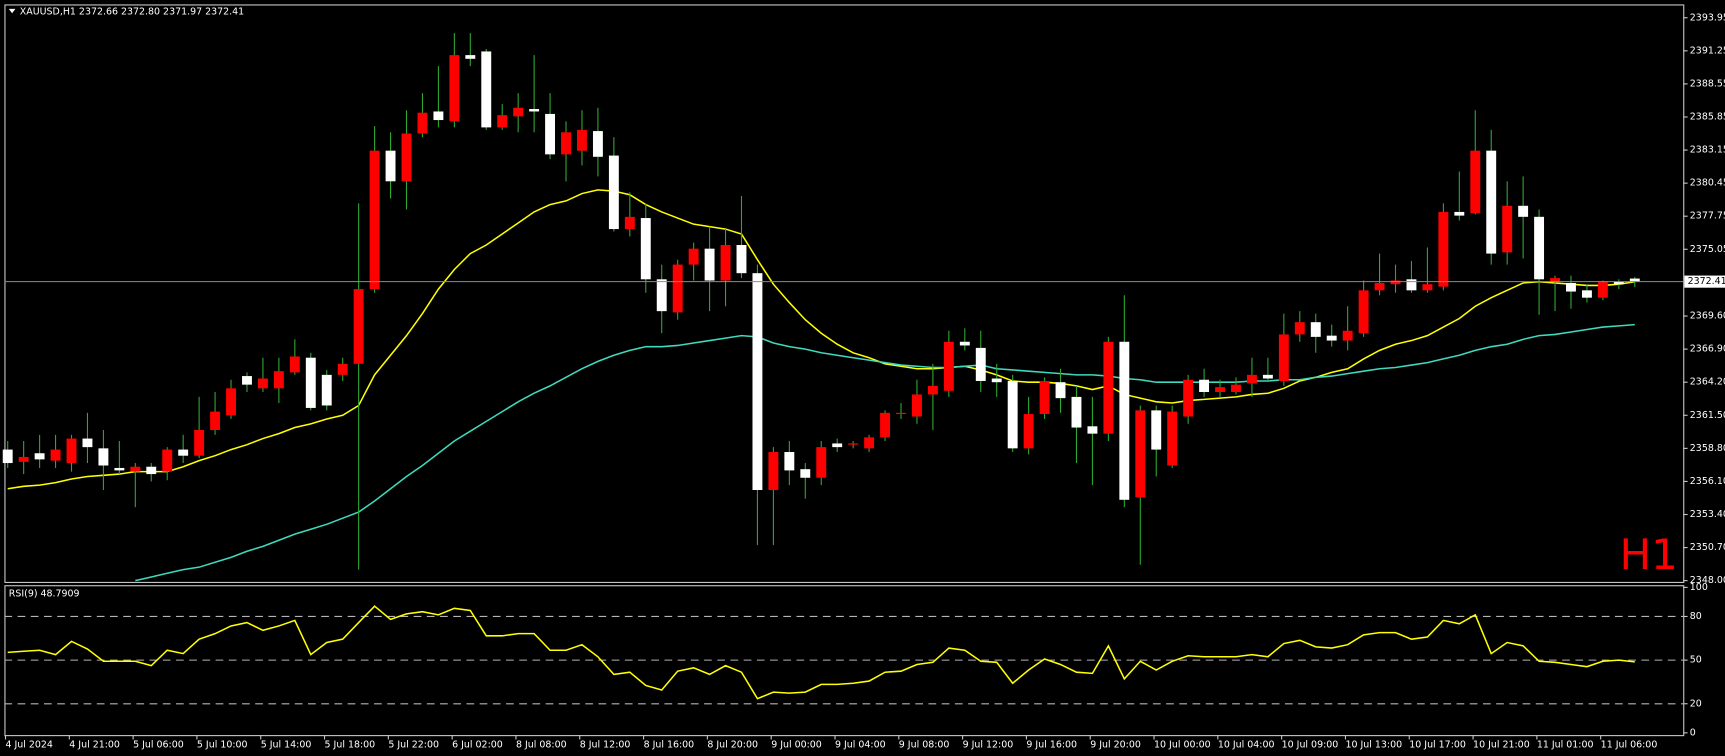 The width and height of the screenshot is (1725, 756). What do you see at coordinates (1707, 547) in the screenshot?
I see `y-tick-label: 2350.70` at bounding box center [1707, 547].